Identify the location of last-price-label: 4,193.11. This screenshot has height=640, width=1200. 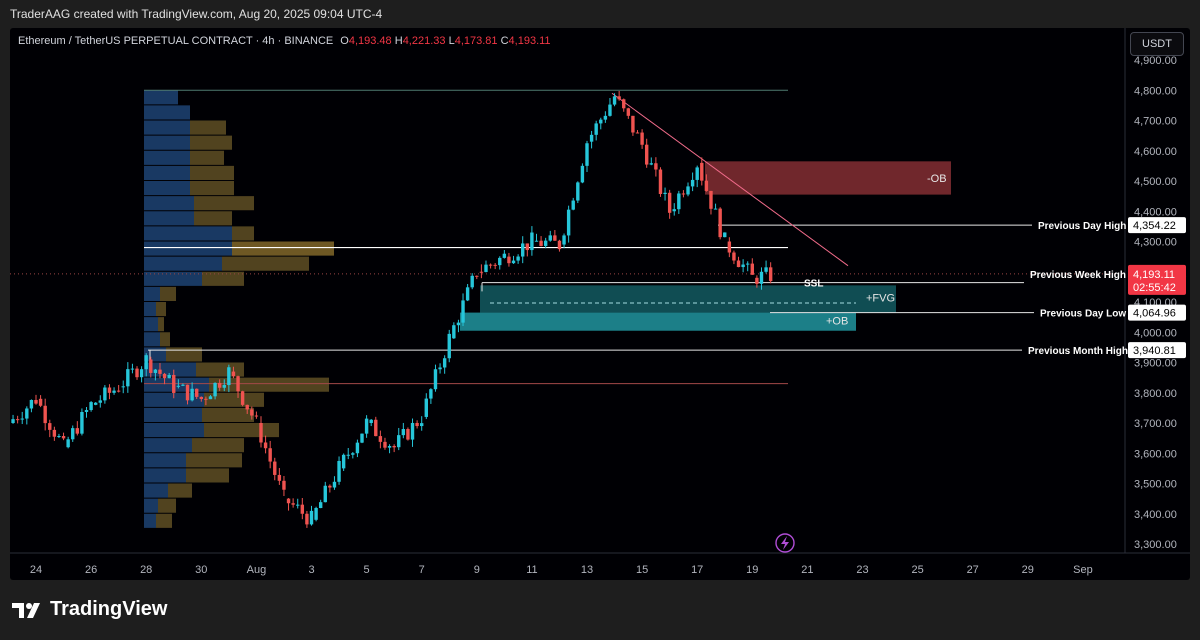
(1154, 275).